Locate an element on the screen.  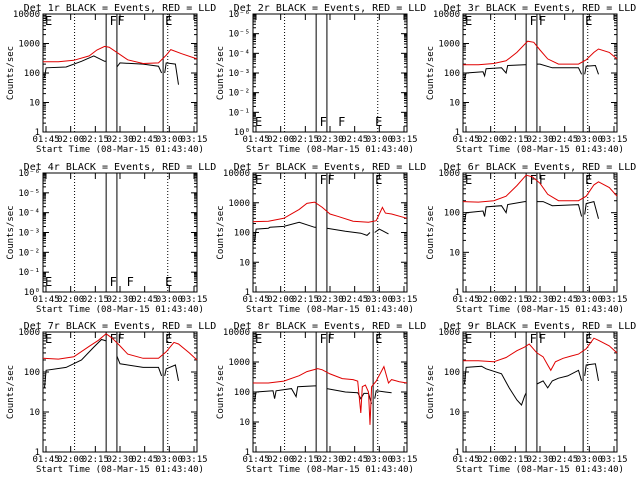
y-tick-label: 10⁻⁶ is located at coordinates (239, 15).